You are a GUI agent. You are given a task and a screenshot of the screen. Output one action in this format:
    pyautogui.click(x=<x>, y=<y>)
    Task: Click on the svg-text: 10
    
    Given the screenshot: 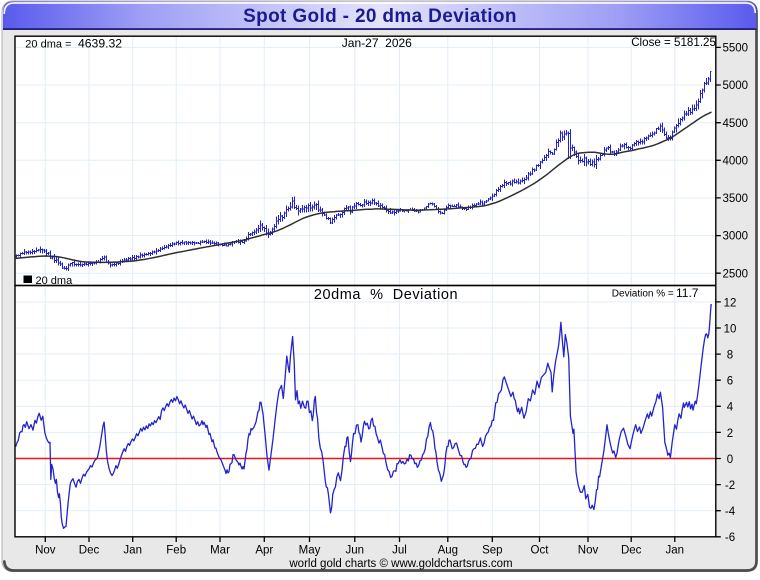 What is the action you would take?
    pyautogui.click(x=730, y=329)
    